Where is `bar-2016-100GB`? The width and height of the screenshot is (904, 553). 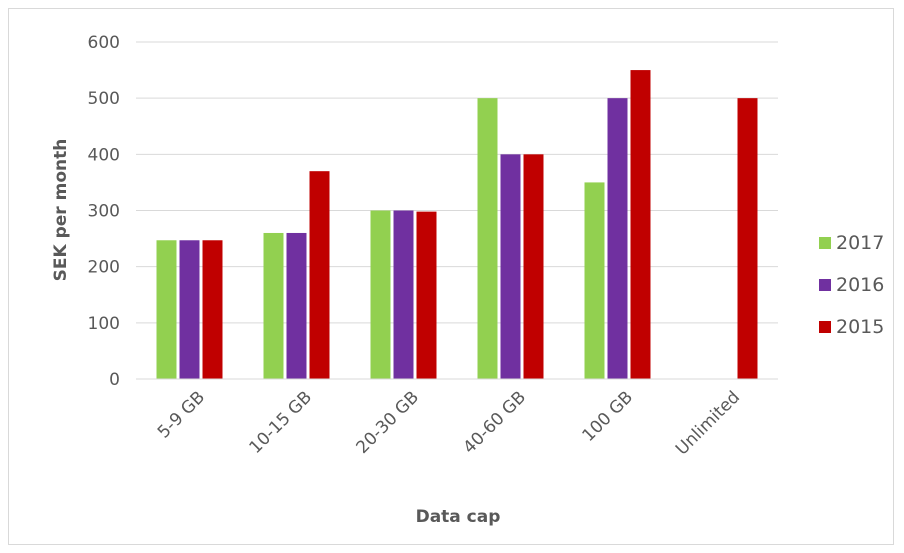
bar-2016-100GB is located at coordinates (617, 239).